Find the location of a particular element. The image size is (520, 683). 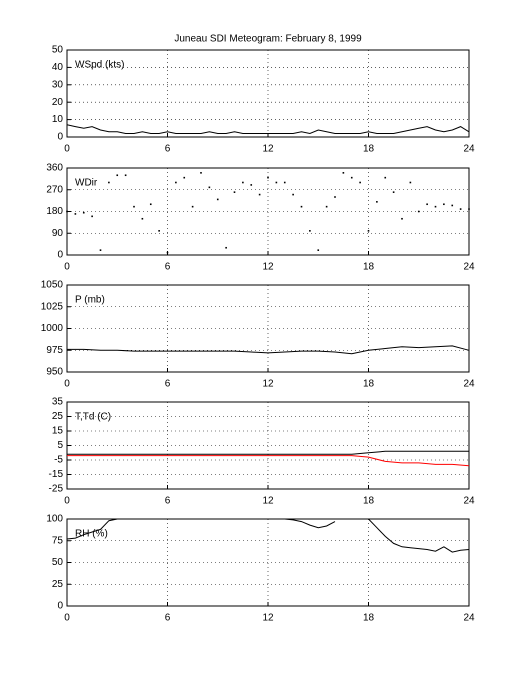

y-tick-label: -25 is located at coordinates (56, 489).